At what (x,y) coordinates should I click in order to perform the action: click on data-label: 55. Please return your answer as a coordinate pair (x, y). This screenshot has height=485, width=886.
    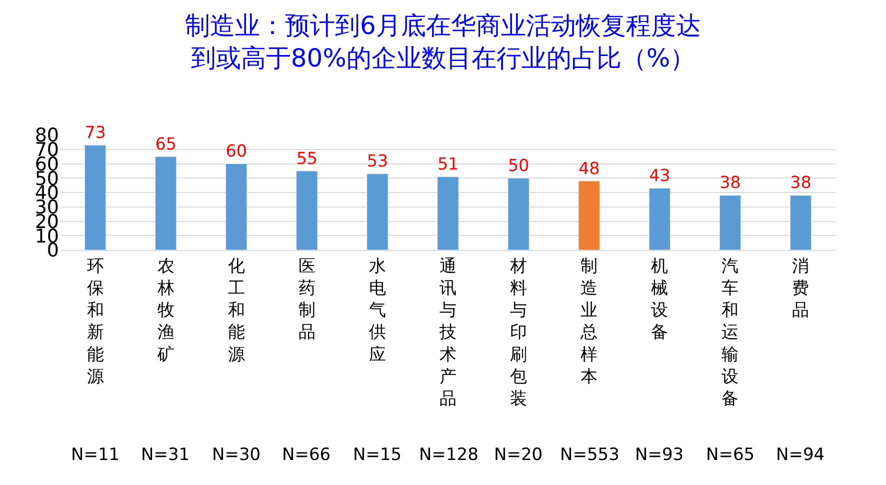
    Looking at the image, I should click on (307, 158).